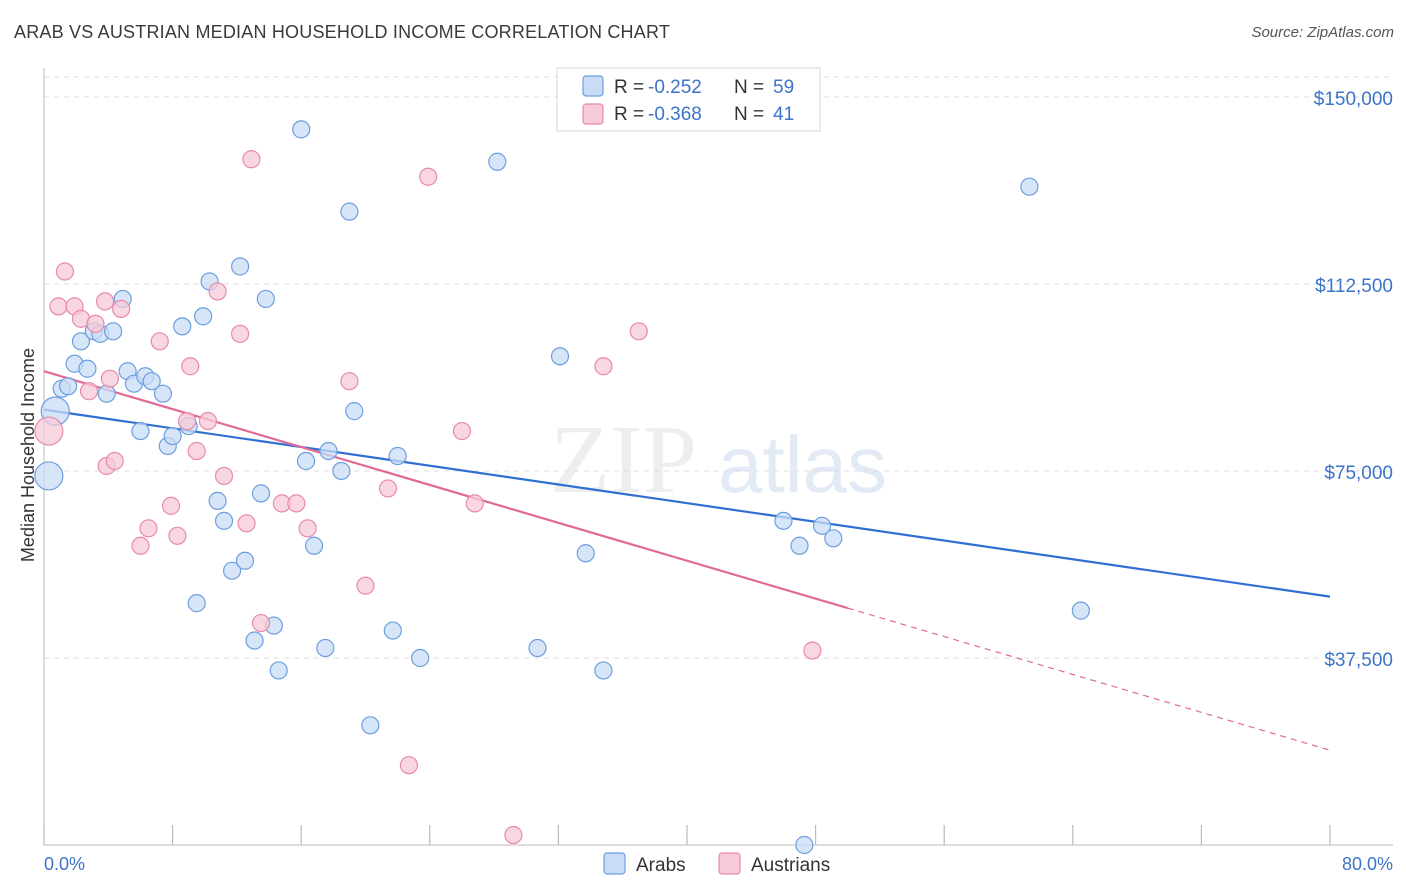 The image size is (1406, 892). I want to click on bottom-legend-austrians: Austrians, so click(790, 865).